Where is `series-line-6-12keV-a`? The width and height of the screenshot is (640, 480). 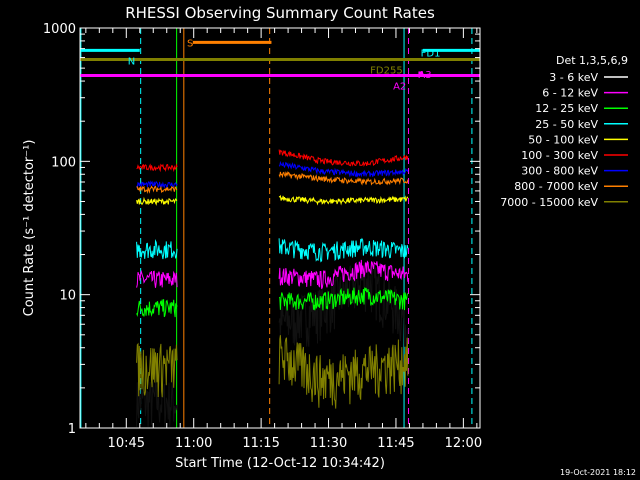
series-line-6-12keV-a is located at coordinates (157, 278).